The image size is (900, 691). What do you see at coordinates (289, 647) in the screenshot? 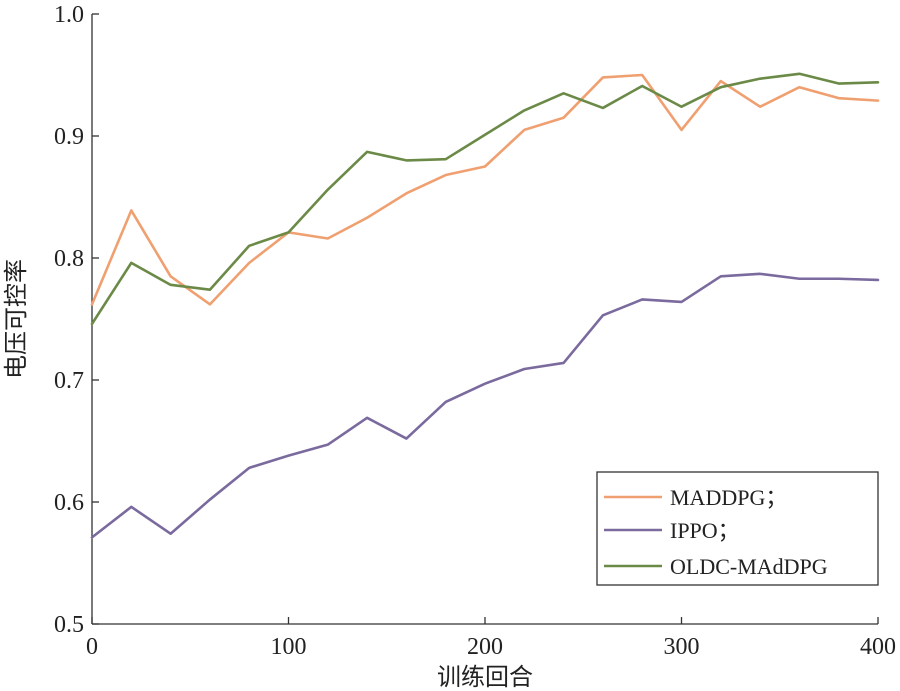
I see `x-tick-label: 100` at bounding box center [289, 647].